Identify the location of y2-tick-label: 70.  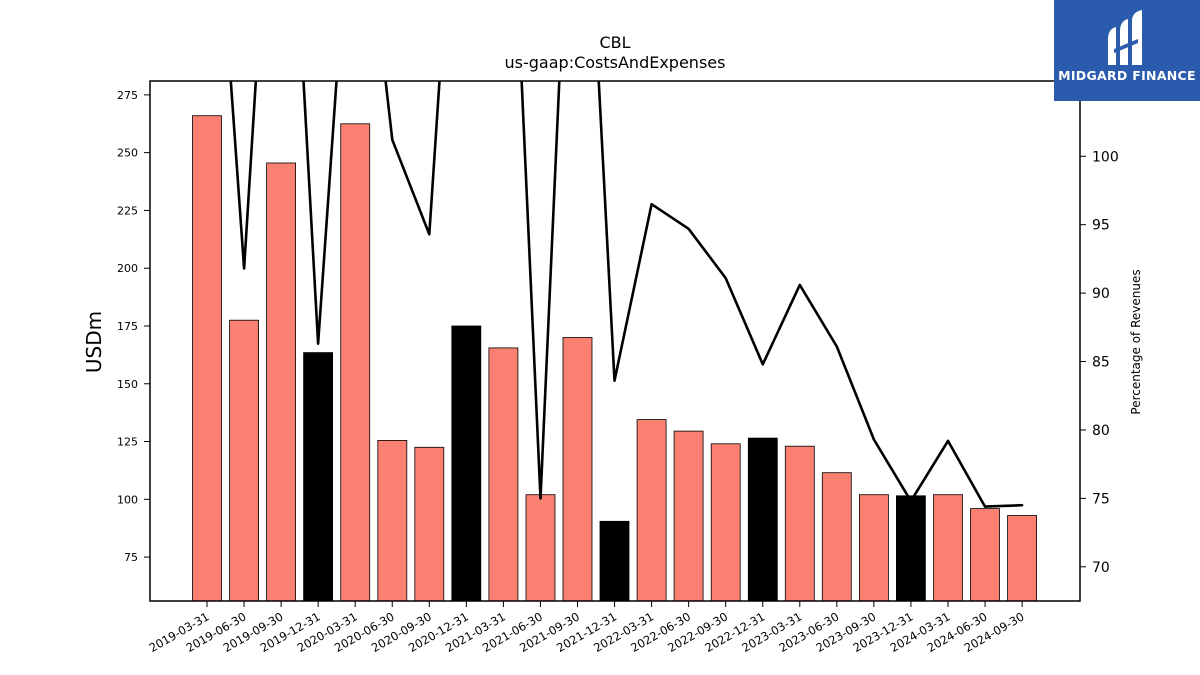
(1101, 568).